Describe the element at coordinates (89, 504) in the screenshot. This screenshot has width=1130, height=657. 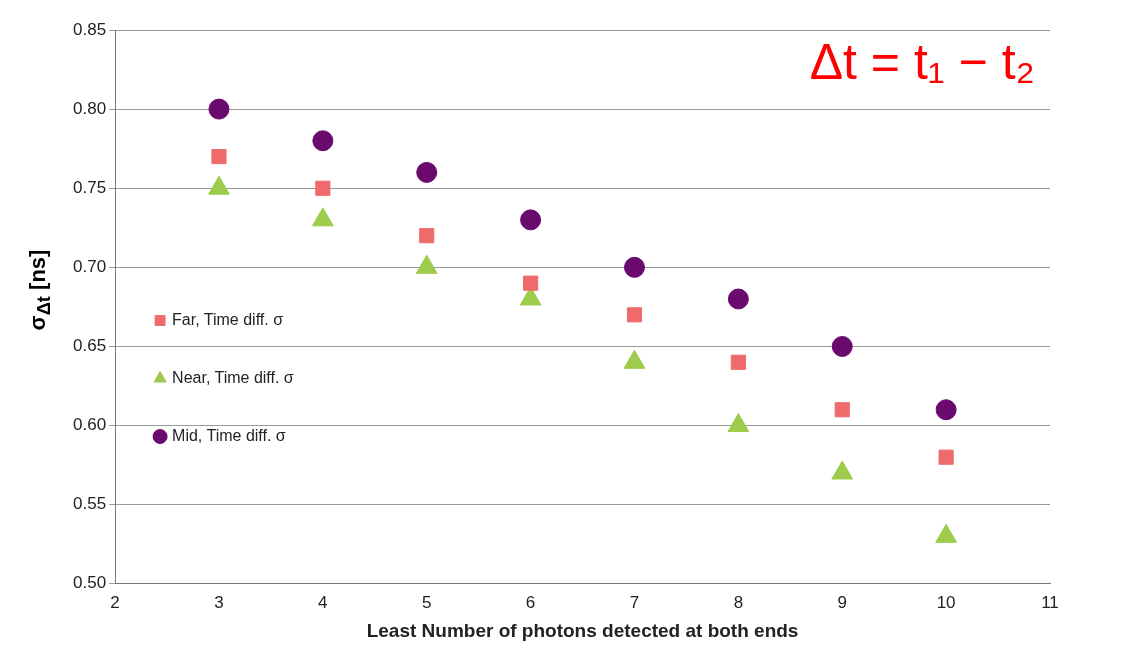
I see `y-tick-label: 0.55` at that location.